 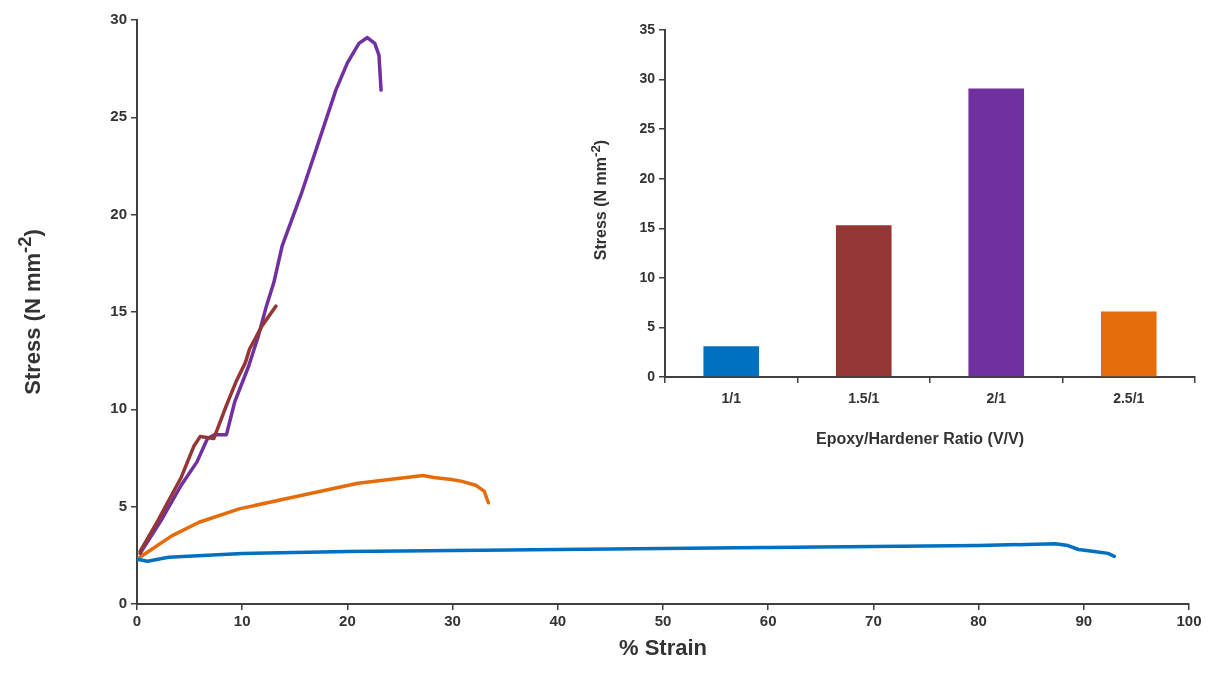 I want to click on x-tick-label: 40, so click(x=558, y=621).